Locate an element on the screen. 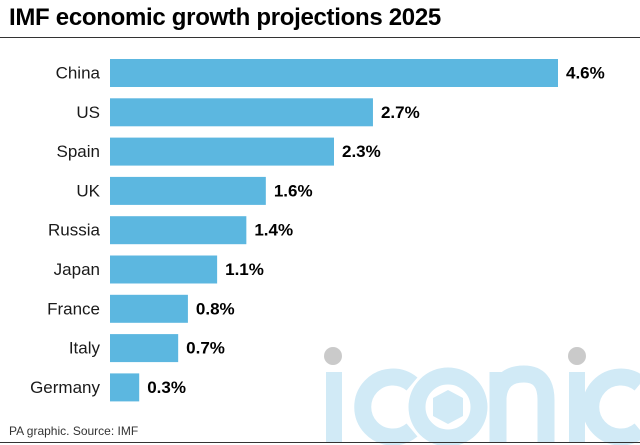  category-label: Italy is located at coordinates (85, 348).